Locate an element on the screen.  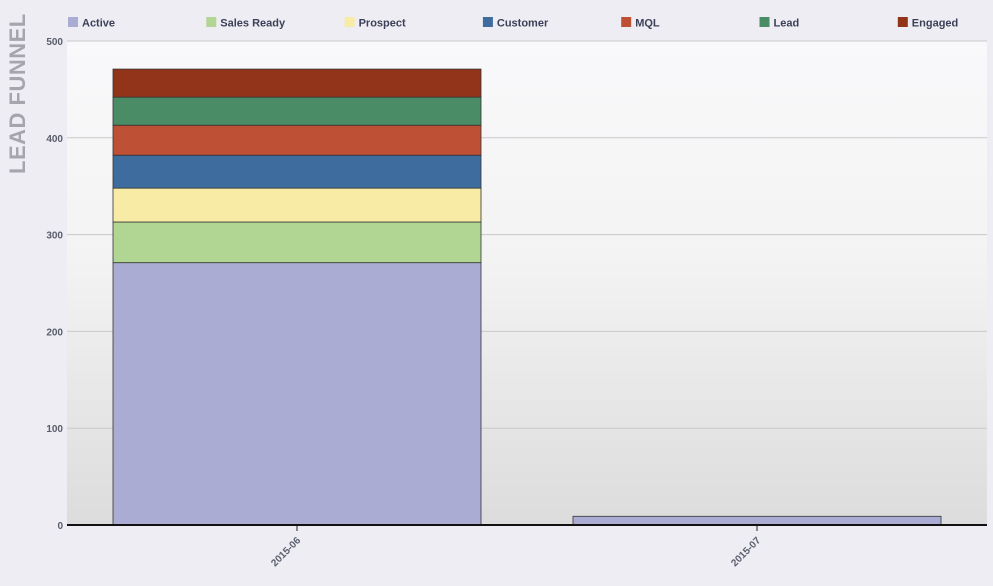
legend-label: Active is located at coordinates (98, 24).